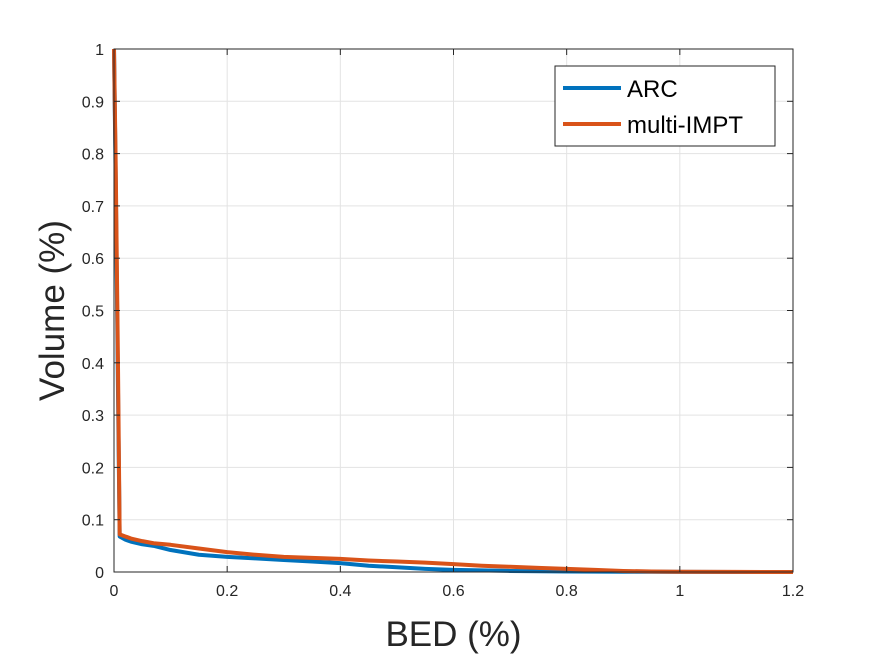 Image resolution: width=875 pixels, height=656 pixels. Describe the element at coordinates (793, 591) in the screenshot. I see `x-tick-label: 1.2` at that location.